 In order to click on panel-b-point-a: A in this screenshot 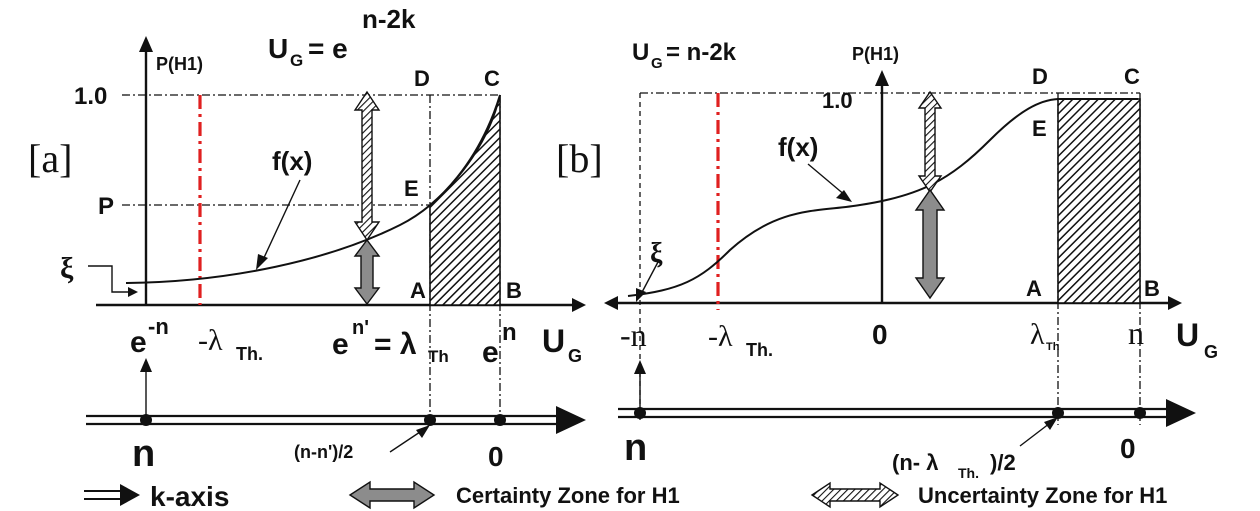, I will do `click(1034, 288)`.